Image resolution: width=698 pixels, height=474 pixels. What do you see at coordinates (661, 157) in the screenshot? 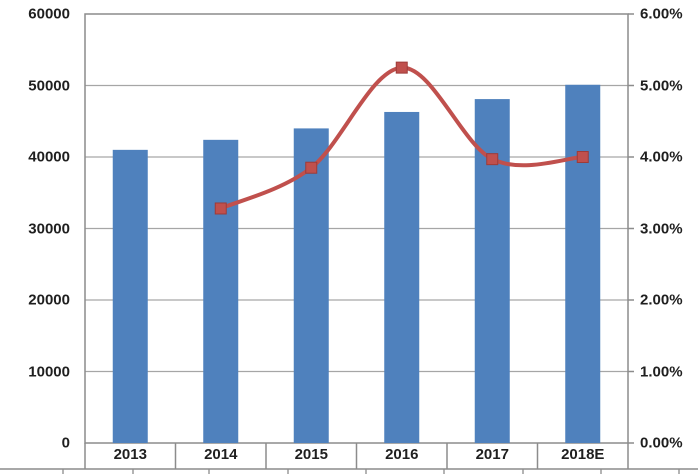
I see `y-right-tick-label: 4.00%` at bounding box center [661, 157].